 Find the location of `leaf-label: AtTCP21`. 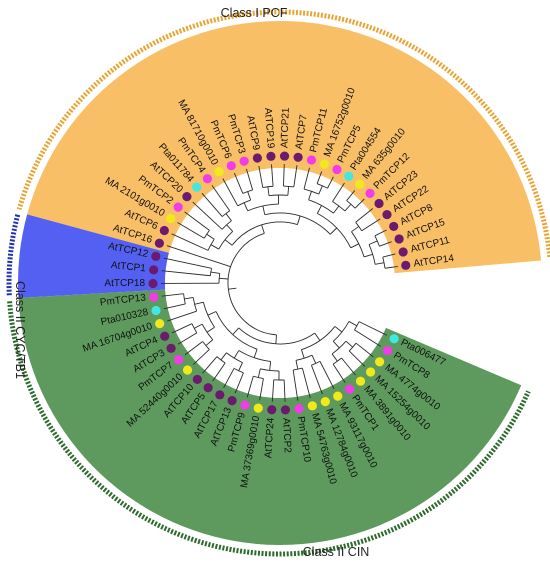

leaf-label: AtTCP21 is located at coordinates (285, 127).